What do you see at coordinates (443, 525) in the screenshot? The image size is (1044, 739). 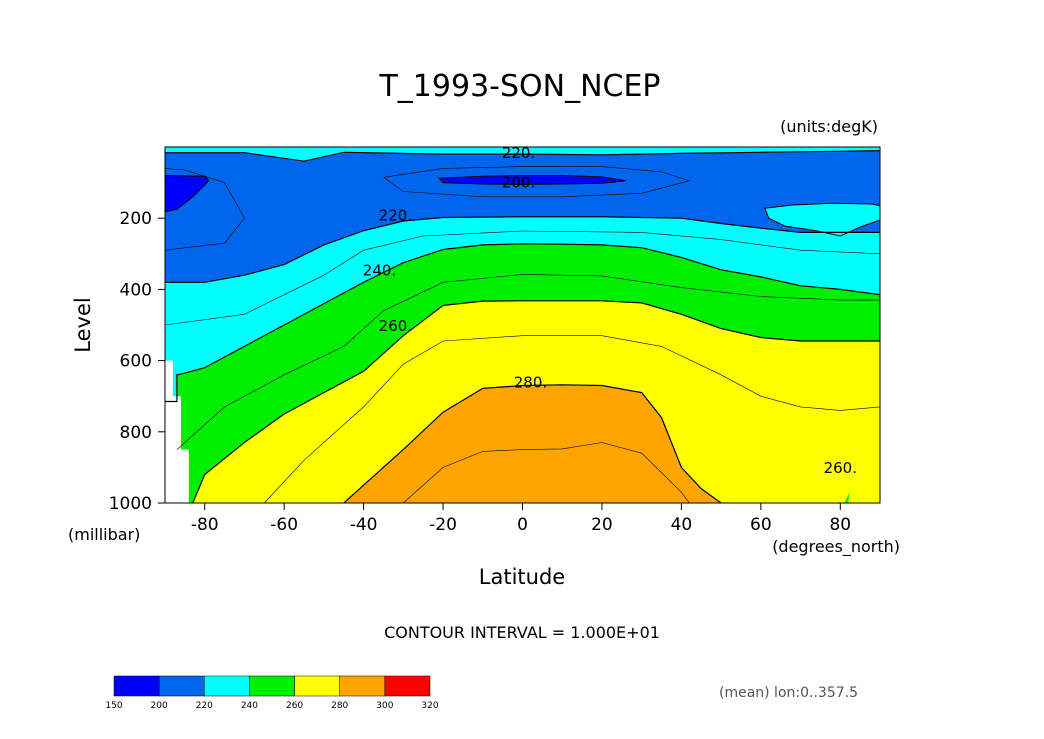 I see `x-tick-label: -20` at bounding box center [443, 525].